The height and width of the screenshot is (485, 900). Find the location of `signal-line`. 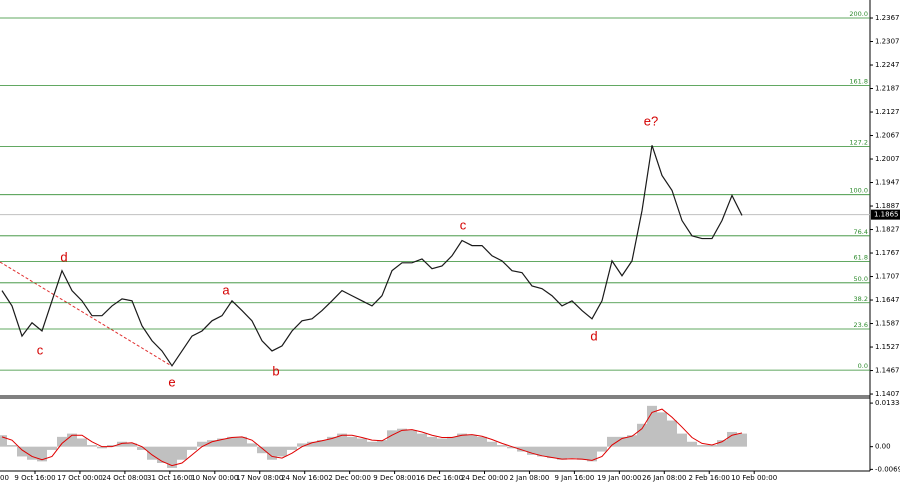

signal-line is located at coordinates (372, 437).